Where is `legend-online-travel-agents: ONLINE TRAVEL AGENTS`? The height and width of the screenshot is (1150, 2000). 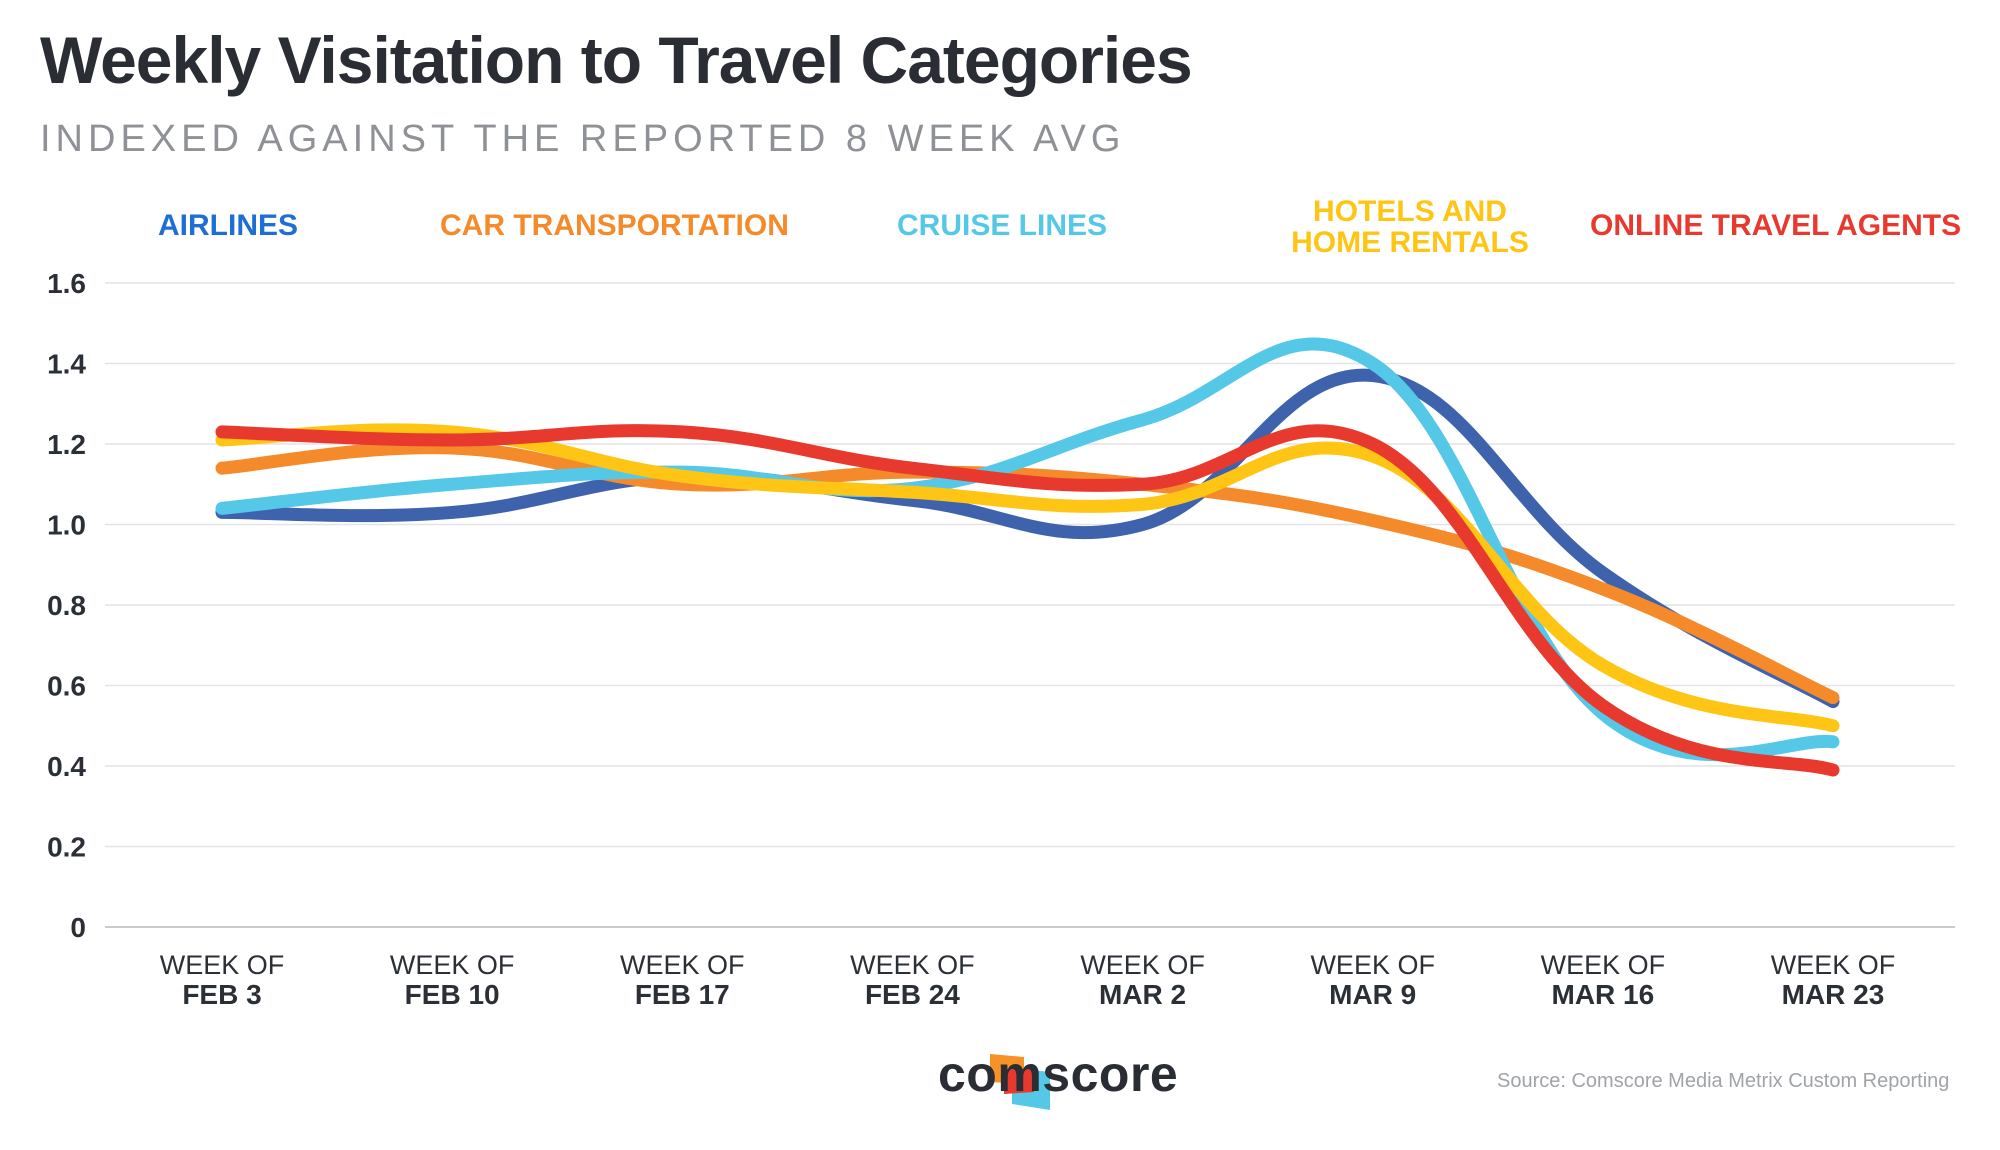
legend-online-travel-agents: ONLINE TRAVEL AGENTS is located at coordinates (1775, 225).